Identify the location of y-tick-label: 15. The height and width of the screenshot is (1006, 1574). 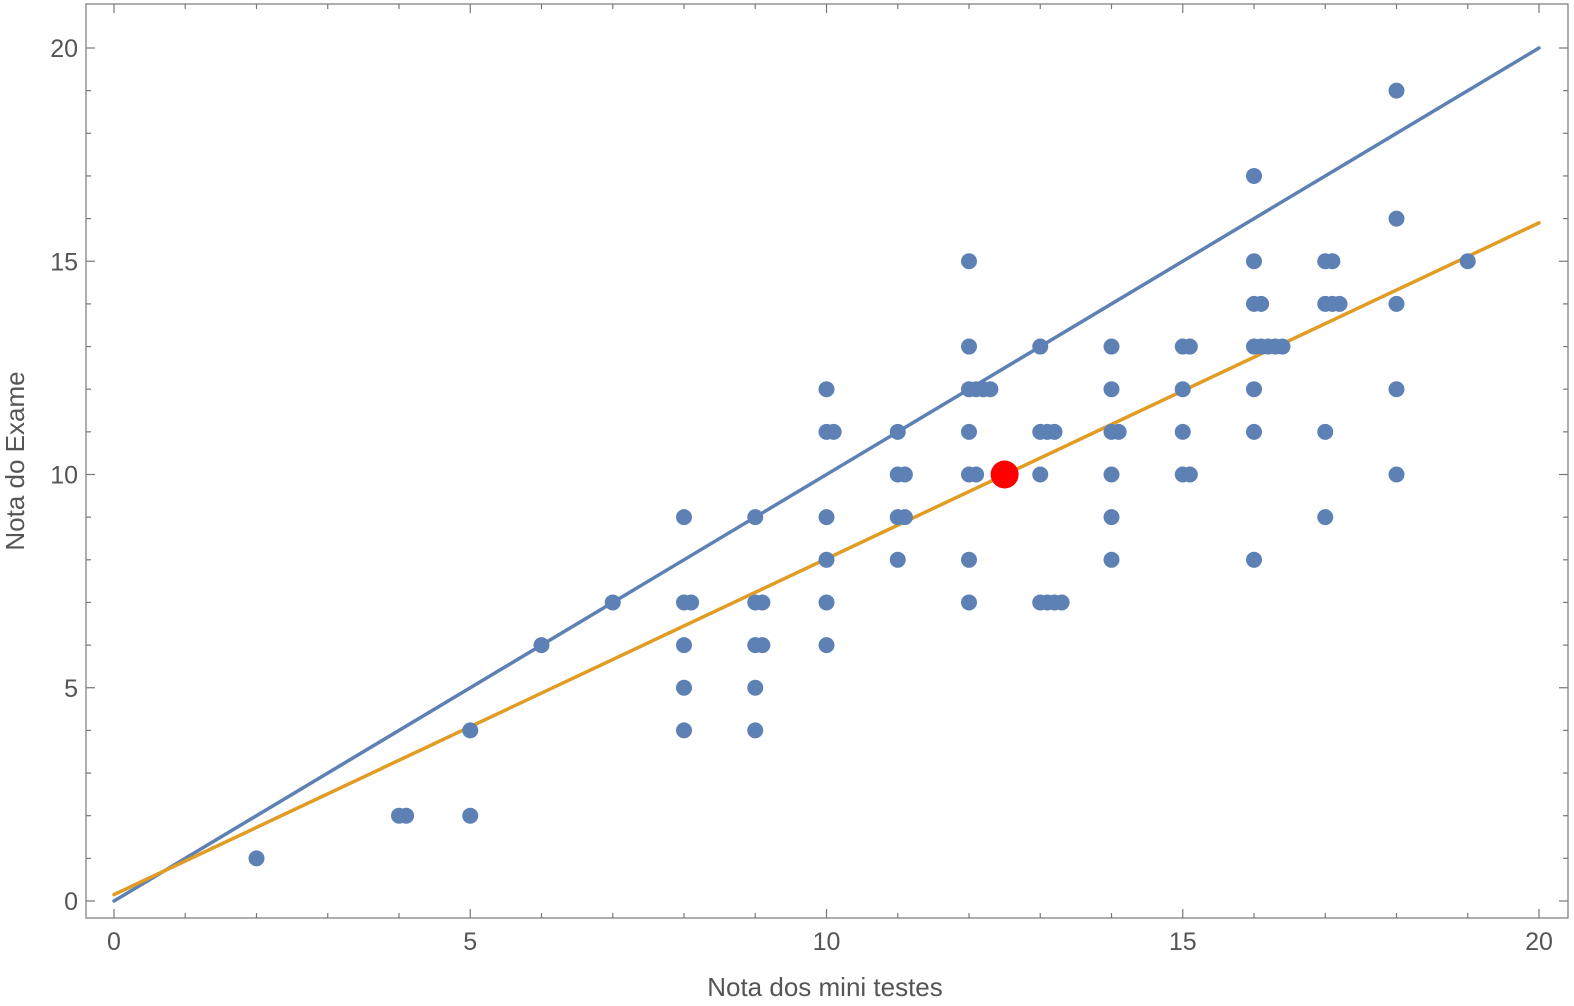
(64, 262).